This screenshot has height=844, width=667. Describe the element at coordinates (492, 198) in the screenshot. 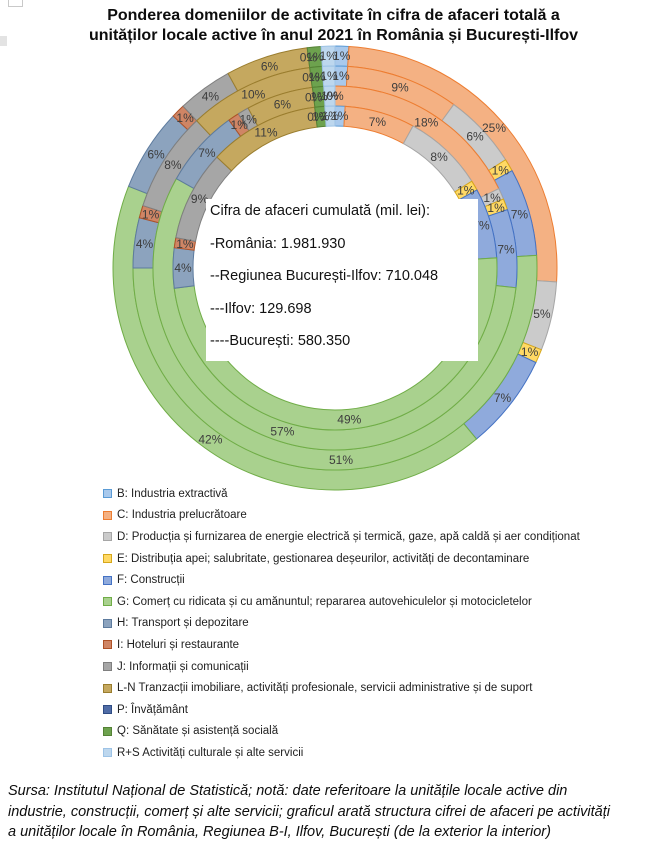

I see `segment-label-Ilfov-D: 1%` at that location.